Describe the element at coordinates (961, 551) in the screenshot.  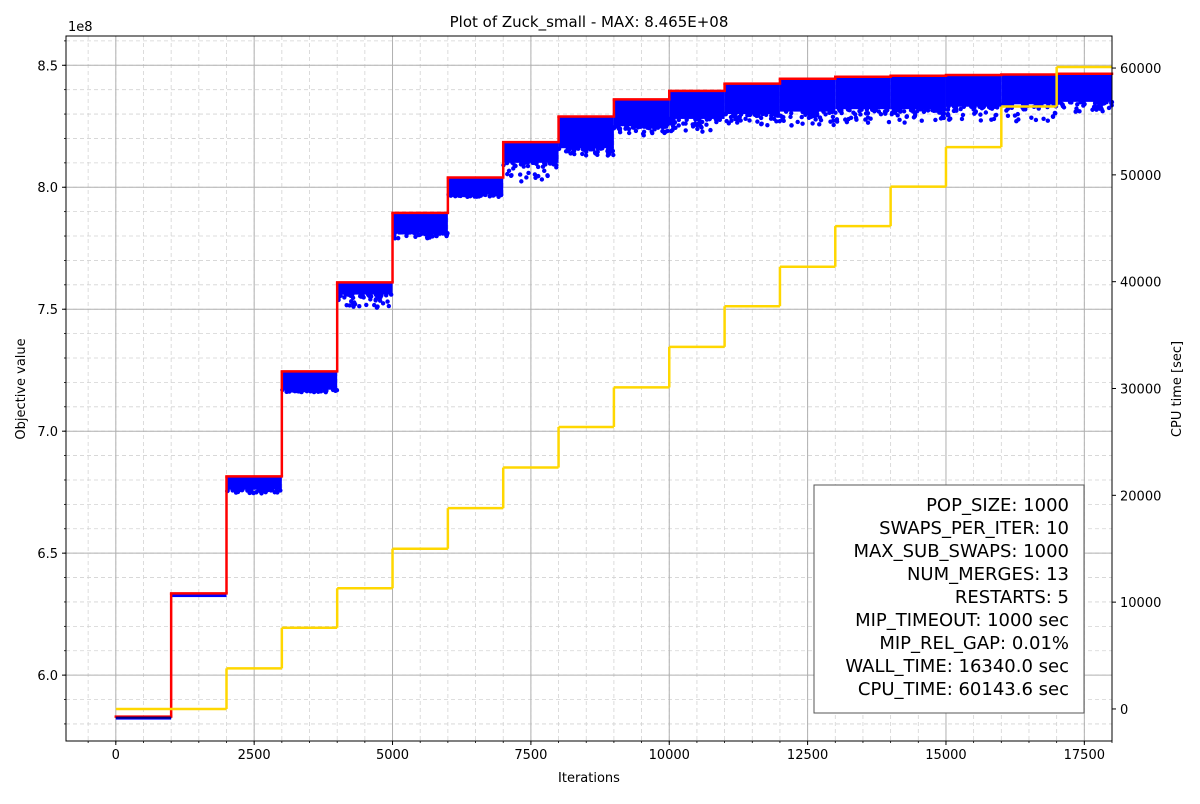
I see `annotation-line: MAX_SUB_SWAPS: 1000` at that location.